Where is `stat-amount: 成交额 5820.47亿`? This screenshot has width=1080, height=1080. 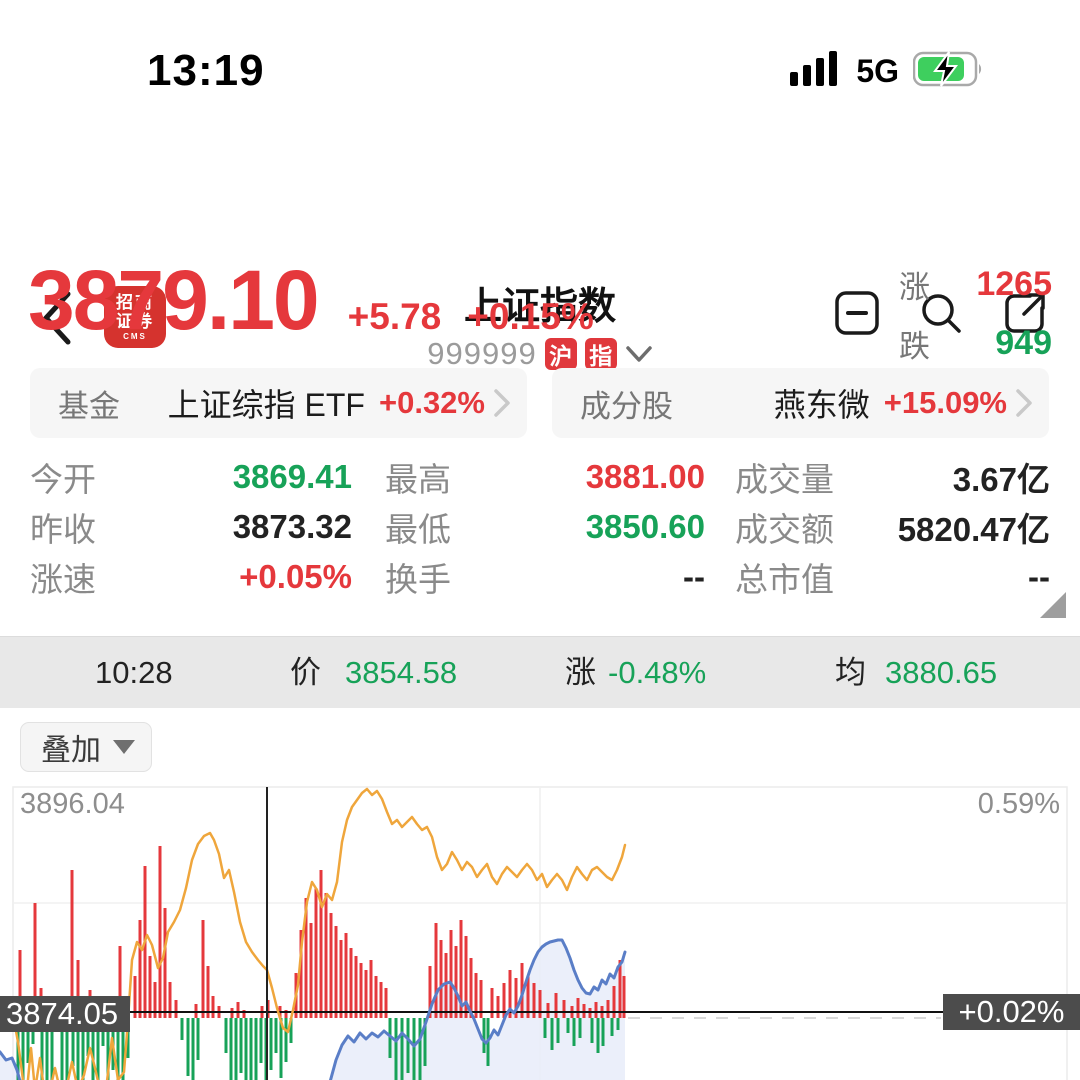
stat-amount: 成交额 5820.47亿 is located at coordinates (892, 529).